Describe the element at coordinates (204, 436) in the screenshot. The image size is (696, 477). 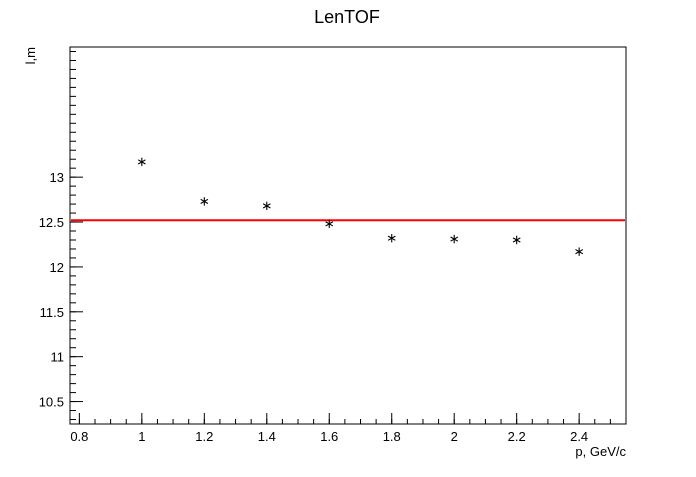
I see `x-tick-label: 1.2` at that location.